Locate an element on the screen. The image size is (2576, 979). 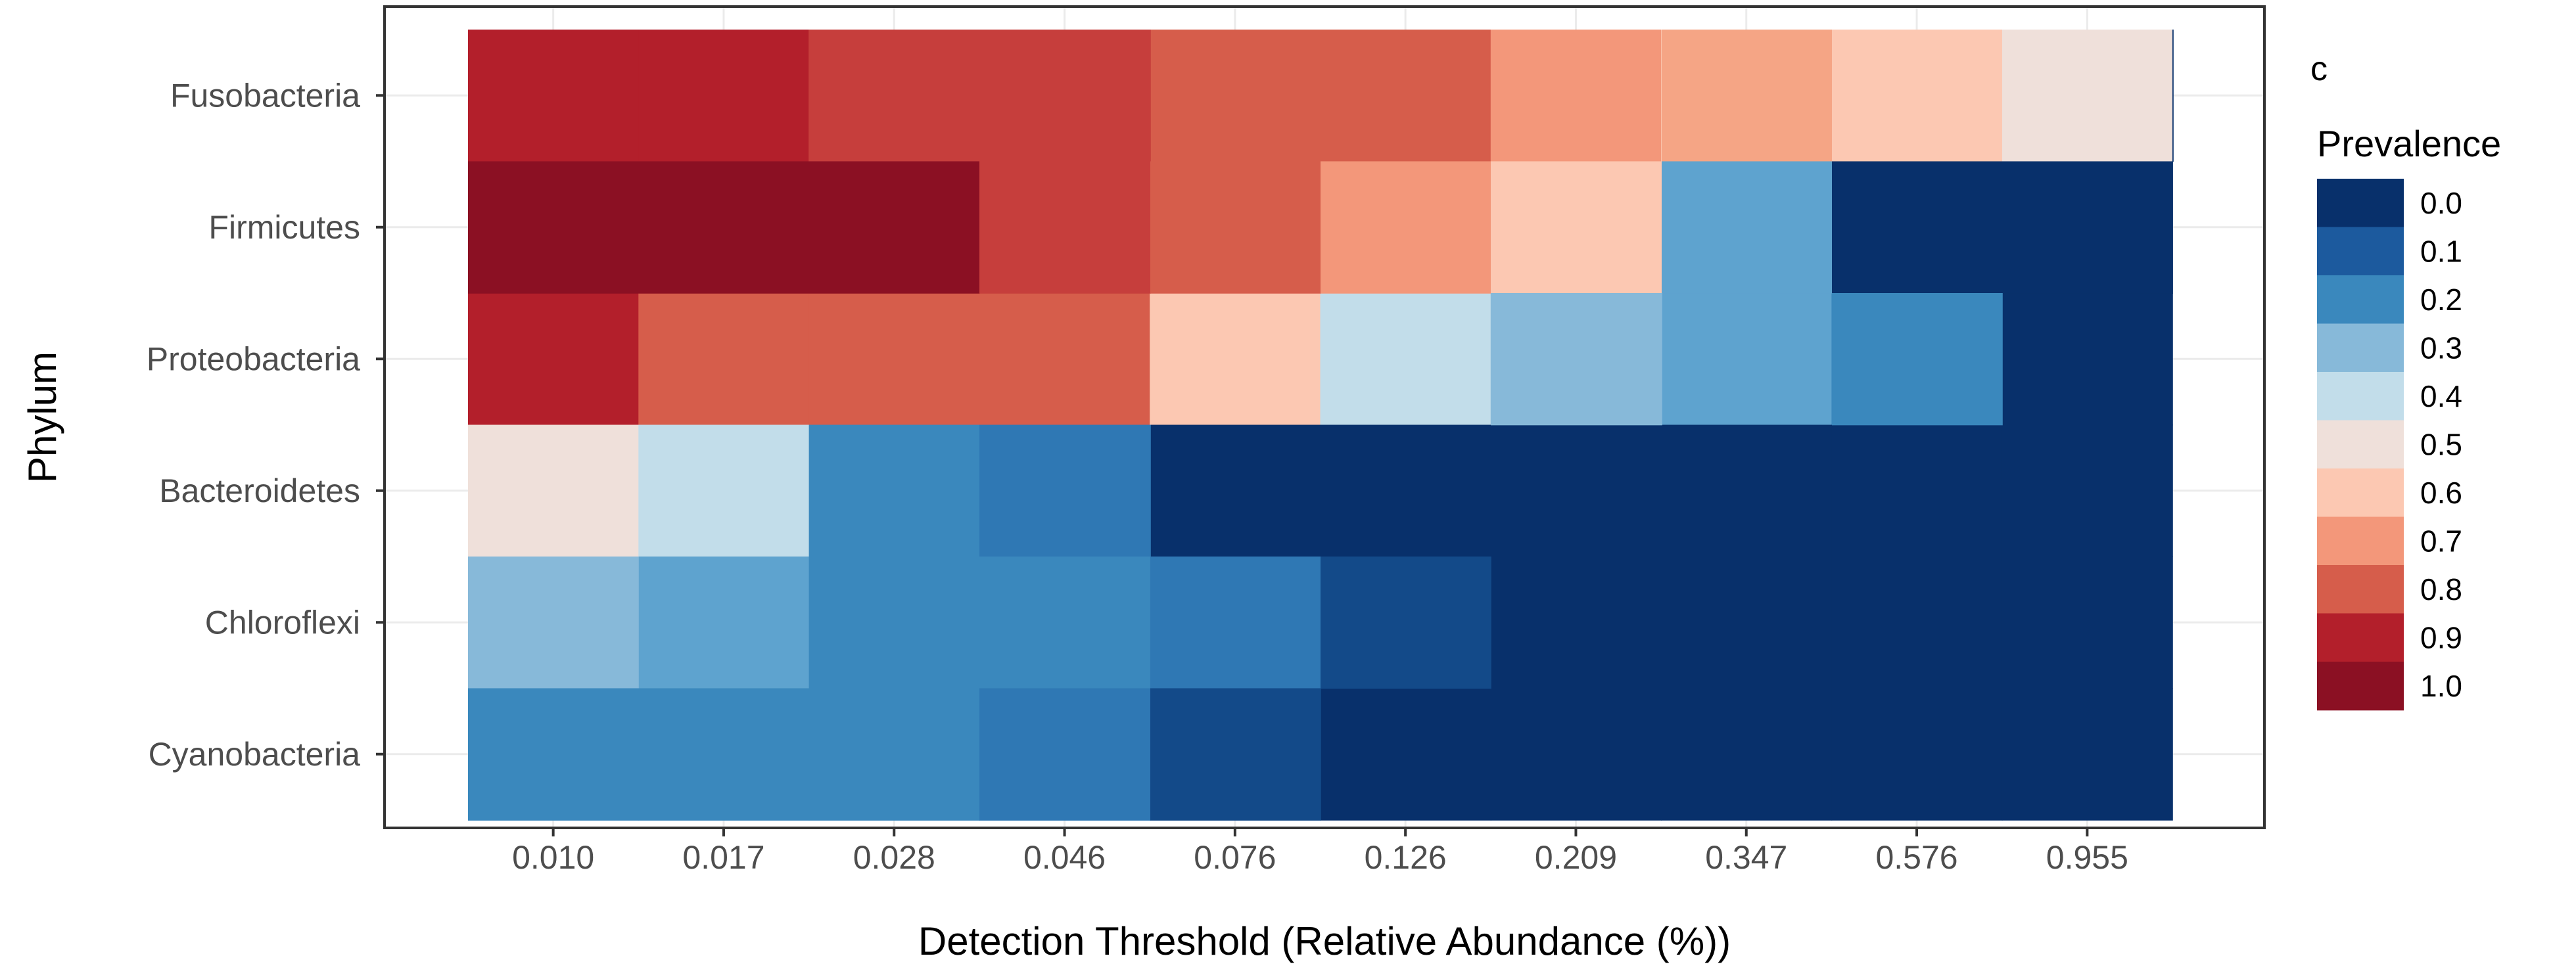
x-tick-label: 0.347 is located at coordinates (1746, 857).